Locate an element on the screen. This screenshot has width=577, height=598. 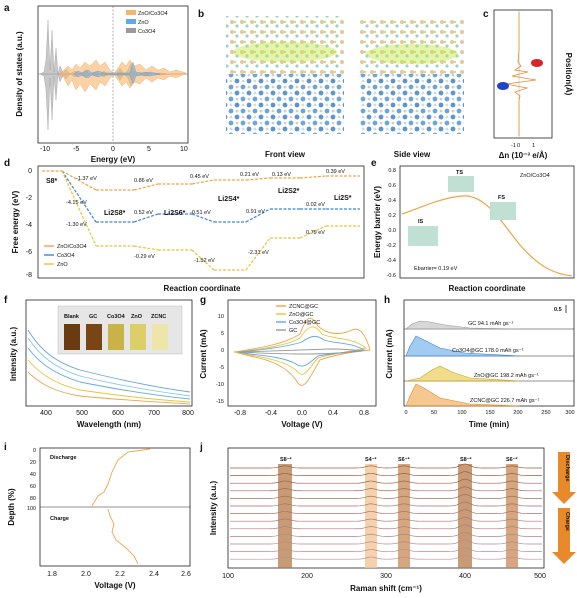
raman-spectra is located at coordinates (386, 511).